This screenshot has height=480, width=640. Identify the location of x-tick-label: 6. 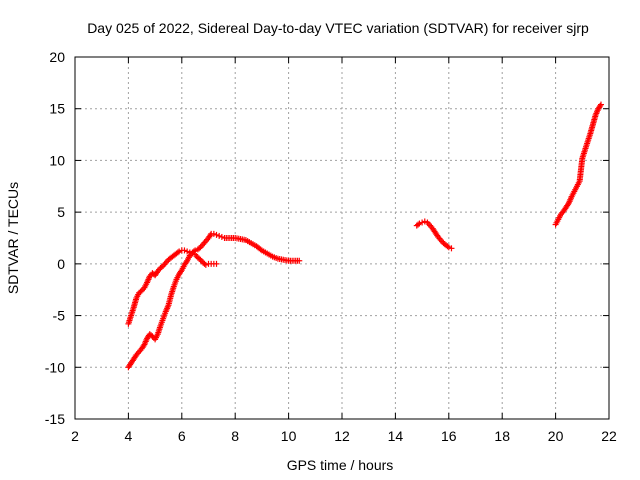
(182, 436).